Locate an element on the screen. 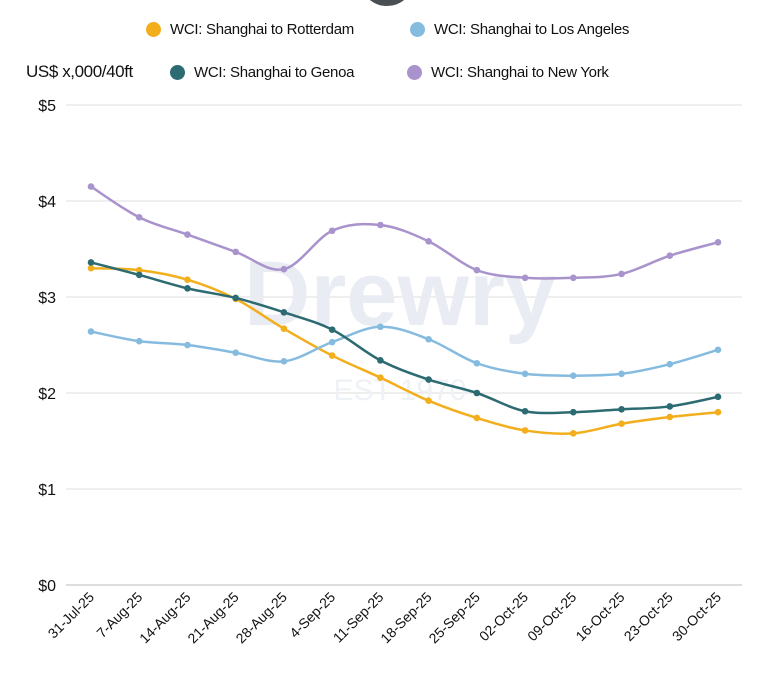 This screenshot has width=769, height=682. legend-new-york: WCI: Shanghai to New York is located at coordinates (508, 72).